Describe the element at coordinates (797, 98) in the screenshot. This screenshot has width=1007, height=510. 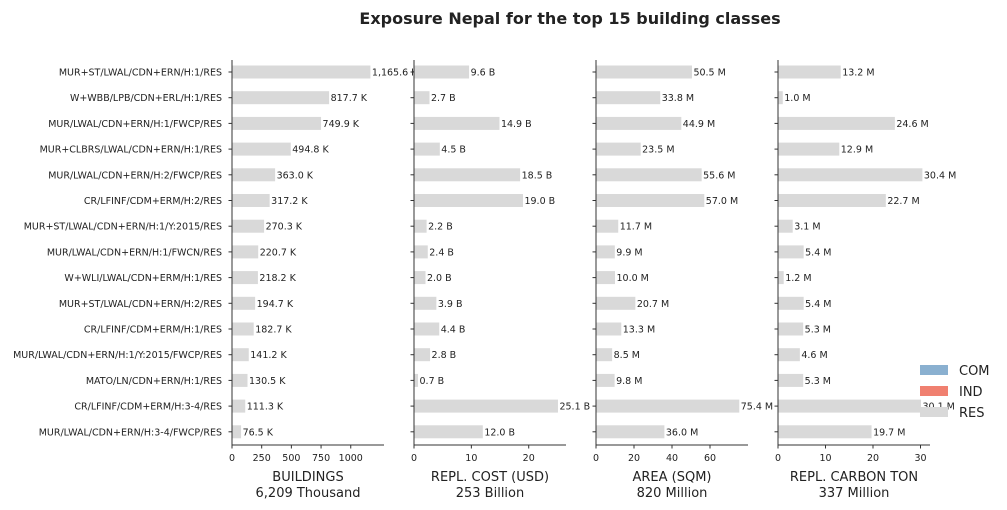
I see `value-label: 1.0 M` at that location.